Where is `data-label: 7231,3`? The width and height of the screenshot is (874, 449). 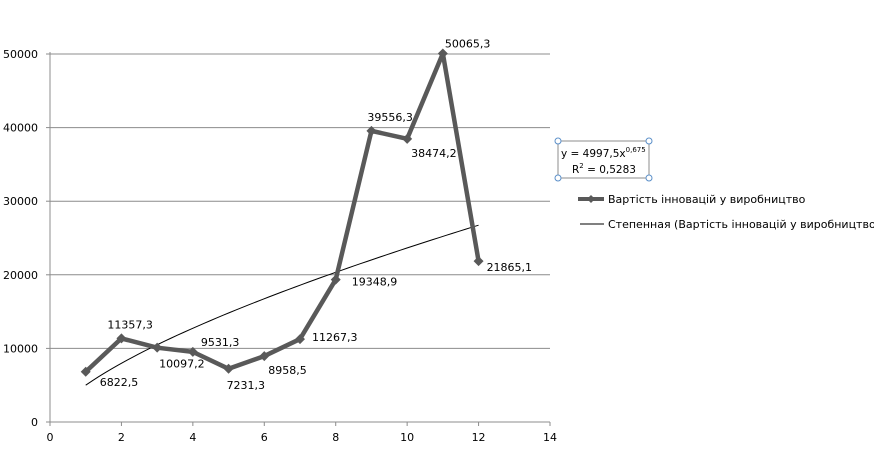
data-label: 7231,3 is located at coordinates (246, 385).